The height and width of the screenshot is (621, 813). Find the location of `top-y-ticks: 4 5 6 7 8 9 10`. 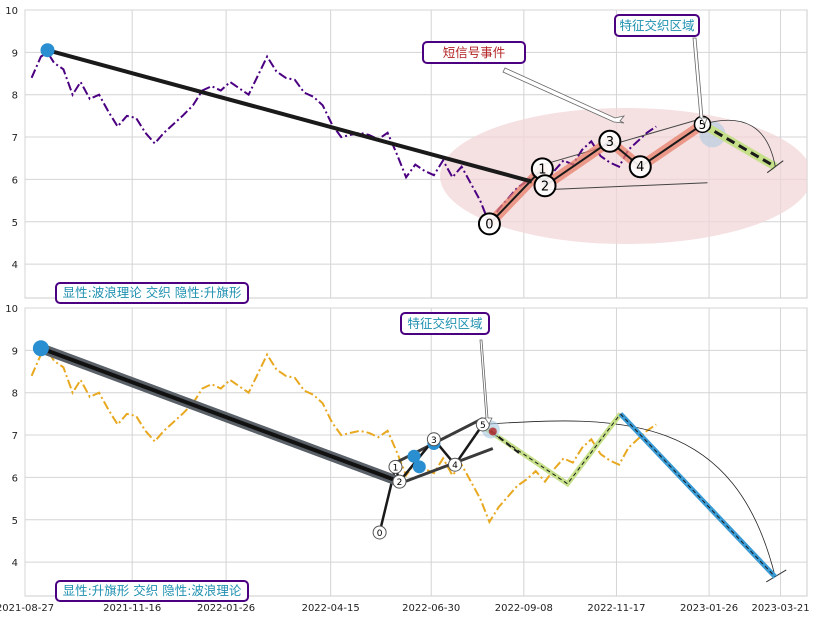

top-y-ticks: 4 5 6 7 8 9 10 is located at coordinates (11, 138).